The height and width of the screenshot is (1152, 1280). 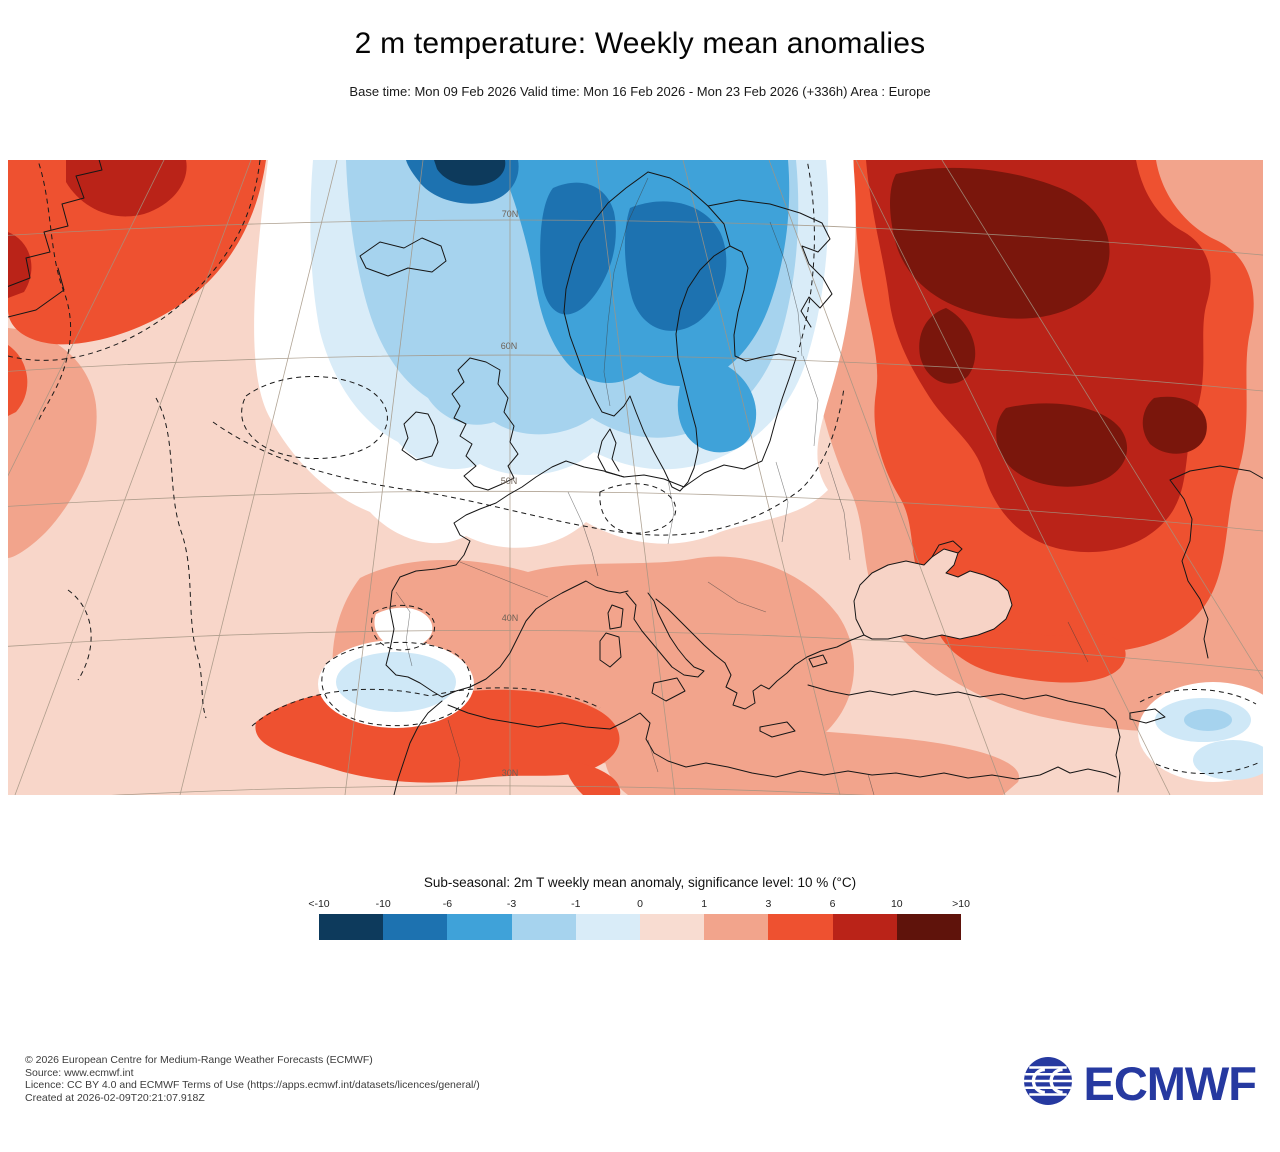 I want to click on legend-tick: <-10, so click(x=319, y=904).